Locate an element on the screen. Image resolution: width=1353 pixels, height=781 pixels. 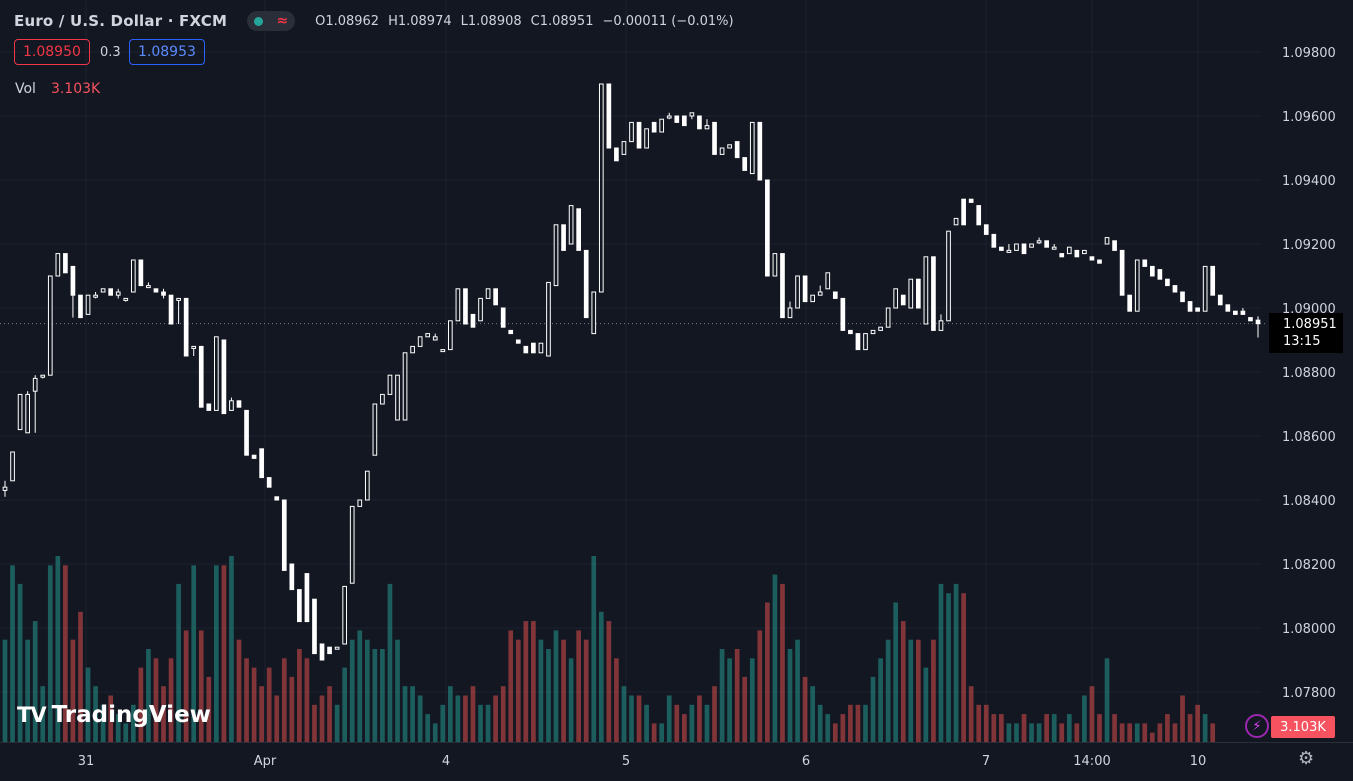
market-open-dot-icon is located at coordinates (258, 21).